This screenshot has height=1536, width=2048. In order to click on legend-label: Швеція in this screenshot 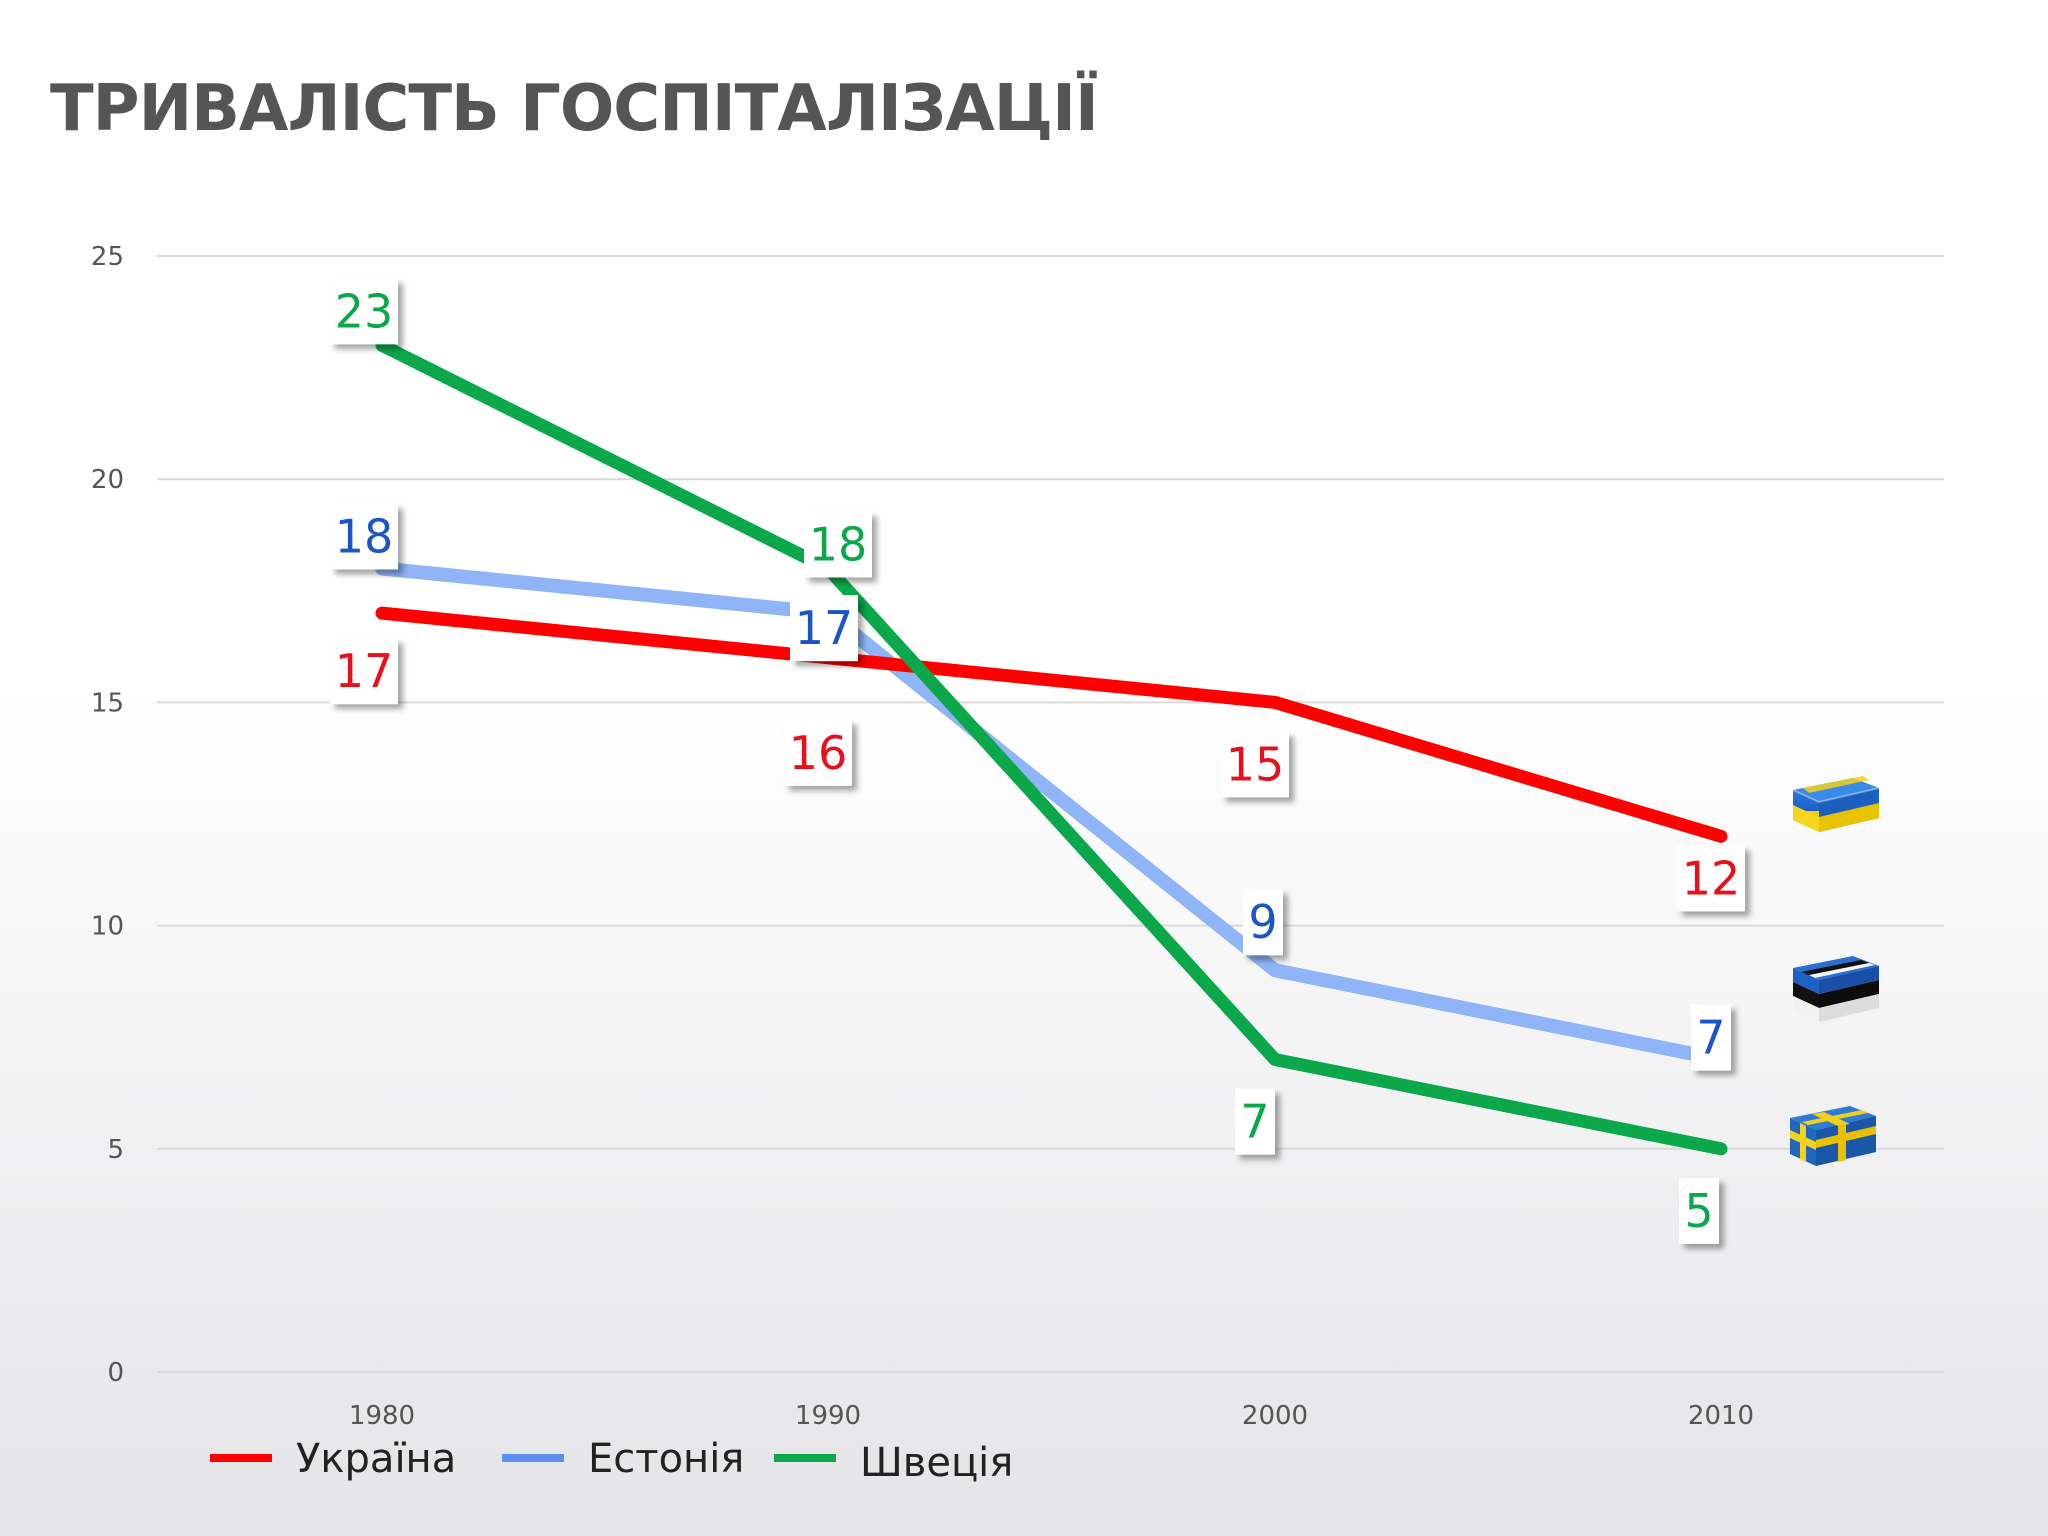, I will do `click(936, 1463)`.